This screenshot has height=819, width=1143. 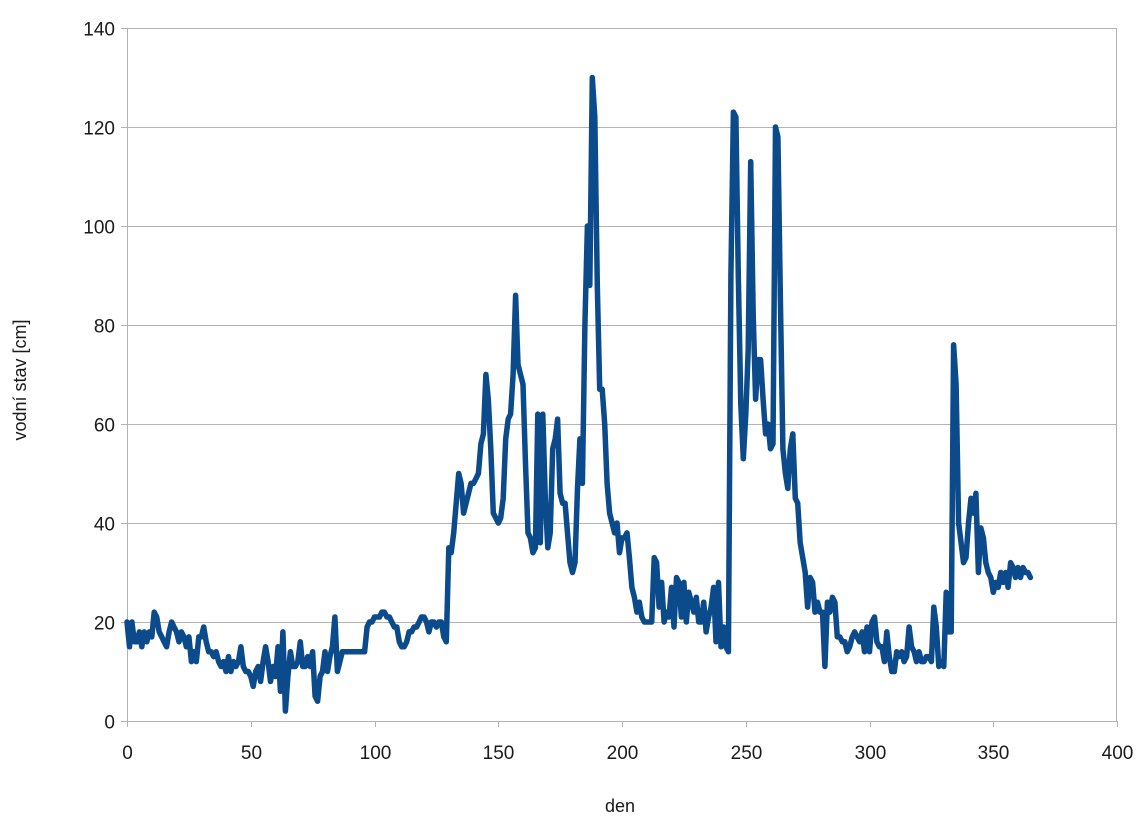 What do you see at coordinates (109, 723) in the screenshot?
I see `y-tick-label: 0` at bounding box center [109, 723].